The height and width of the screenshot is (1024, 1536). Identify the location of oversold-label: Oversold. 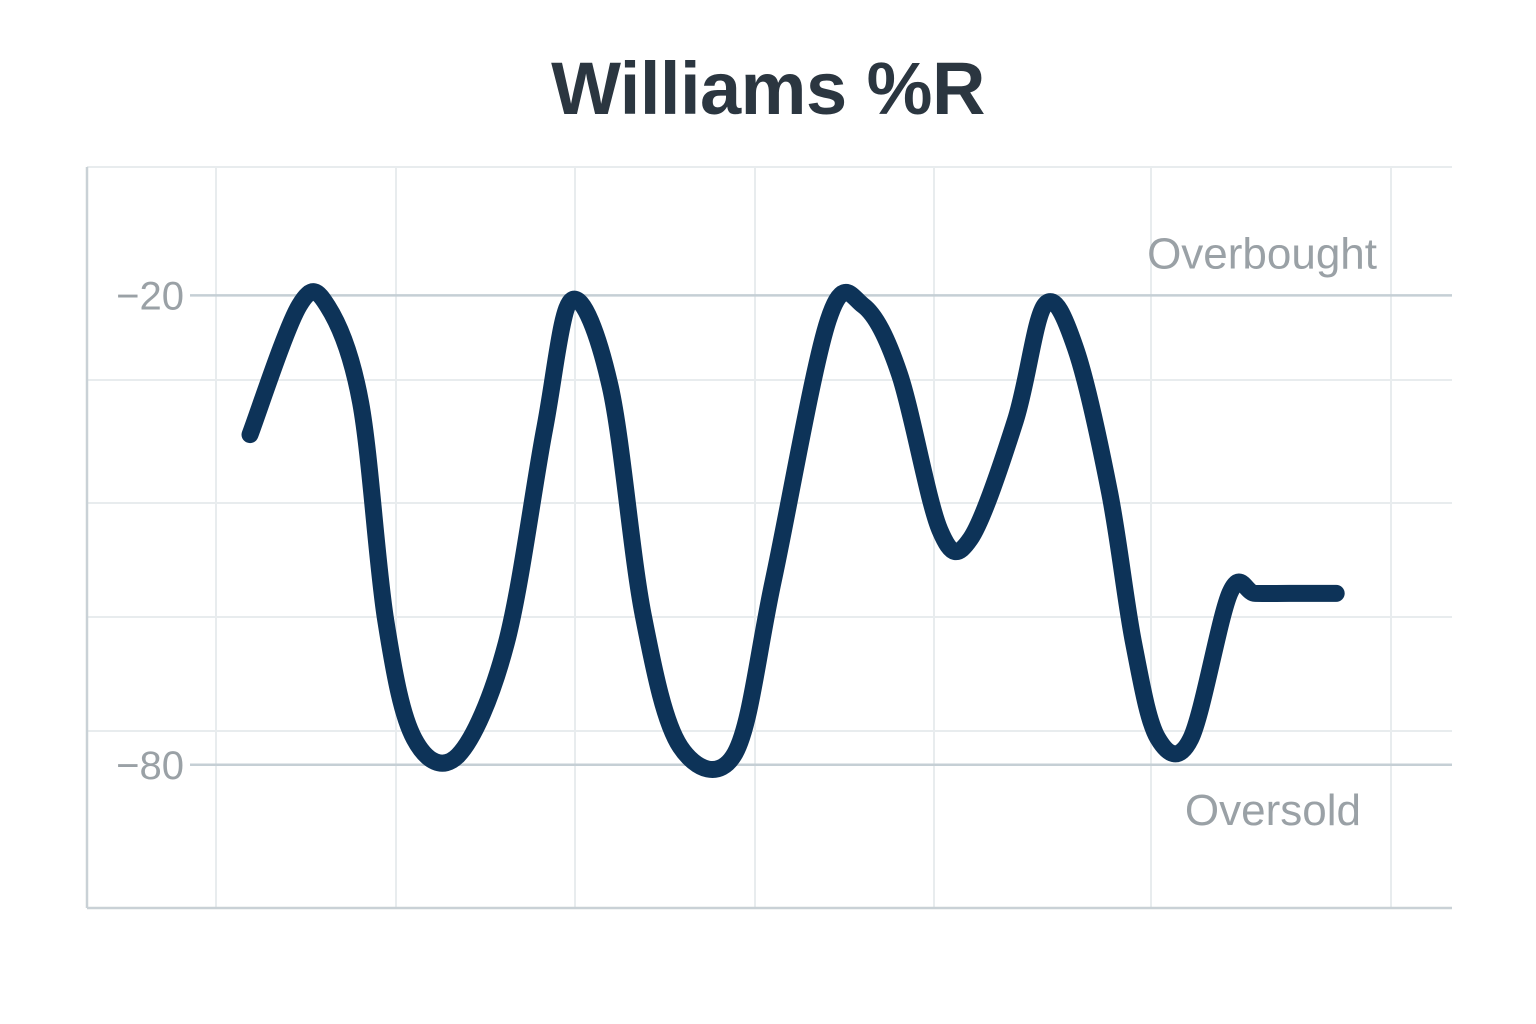
(1273, 810).